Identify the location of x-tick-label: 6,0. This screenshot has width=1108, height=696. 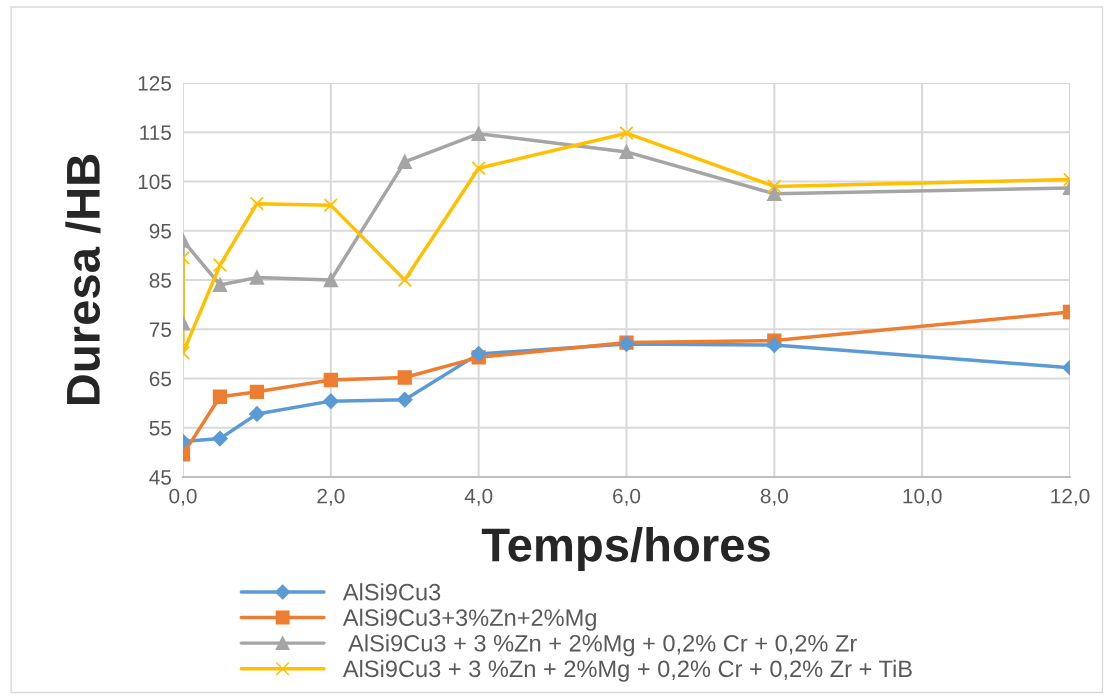
(627, 497).